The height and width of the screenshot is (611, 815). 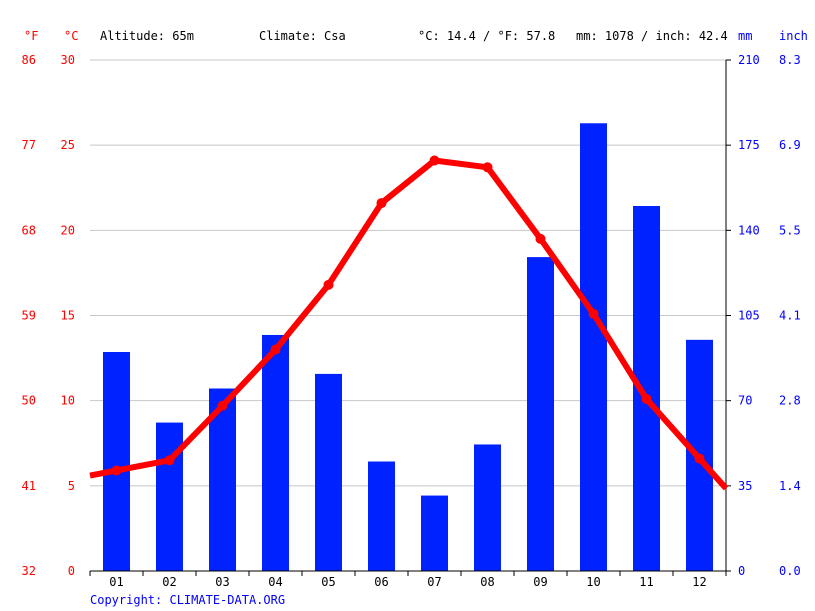 What do you see at coordinates (745, 36) in the screenshot?
I see `mm-unit-label: mm` at bounding box center [745, 36].